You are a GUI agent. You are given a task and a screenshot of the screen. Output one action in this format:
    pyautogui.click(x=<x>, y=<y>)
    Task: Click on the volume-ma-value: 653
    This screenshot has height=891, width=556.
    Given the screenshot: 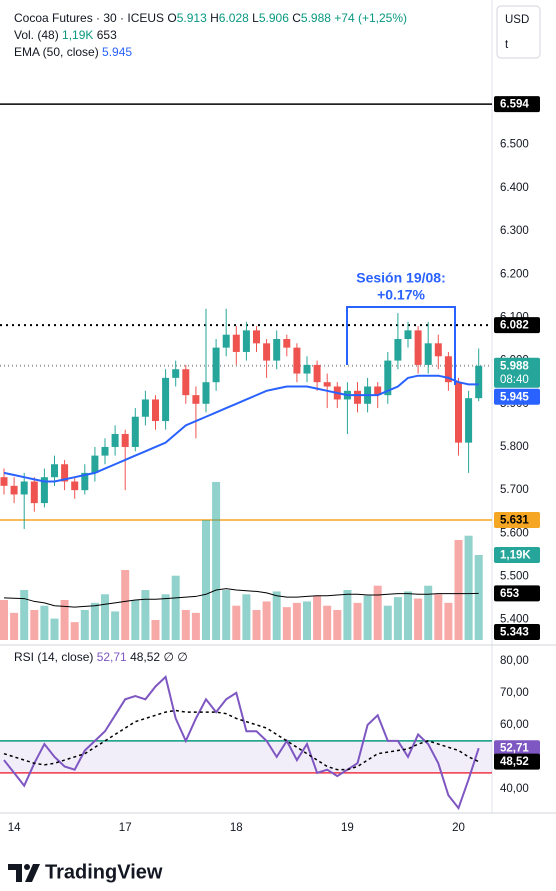 What is the action you would take?
    pyautogui.click(x=106, y=35)
    